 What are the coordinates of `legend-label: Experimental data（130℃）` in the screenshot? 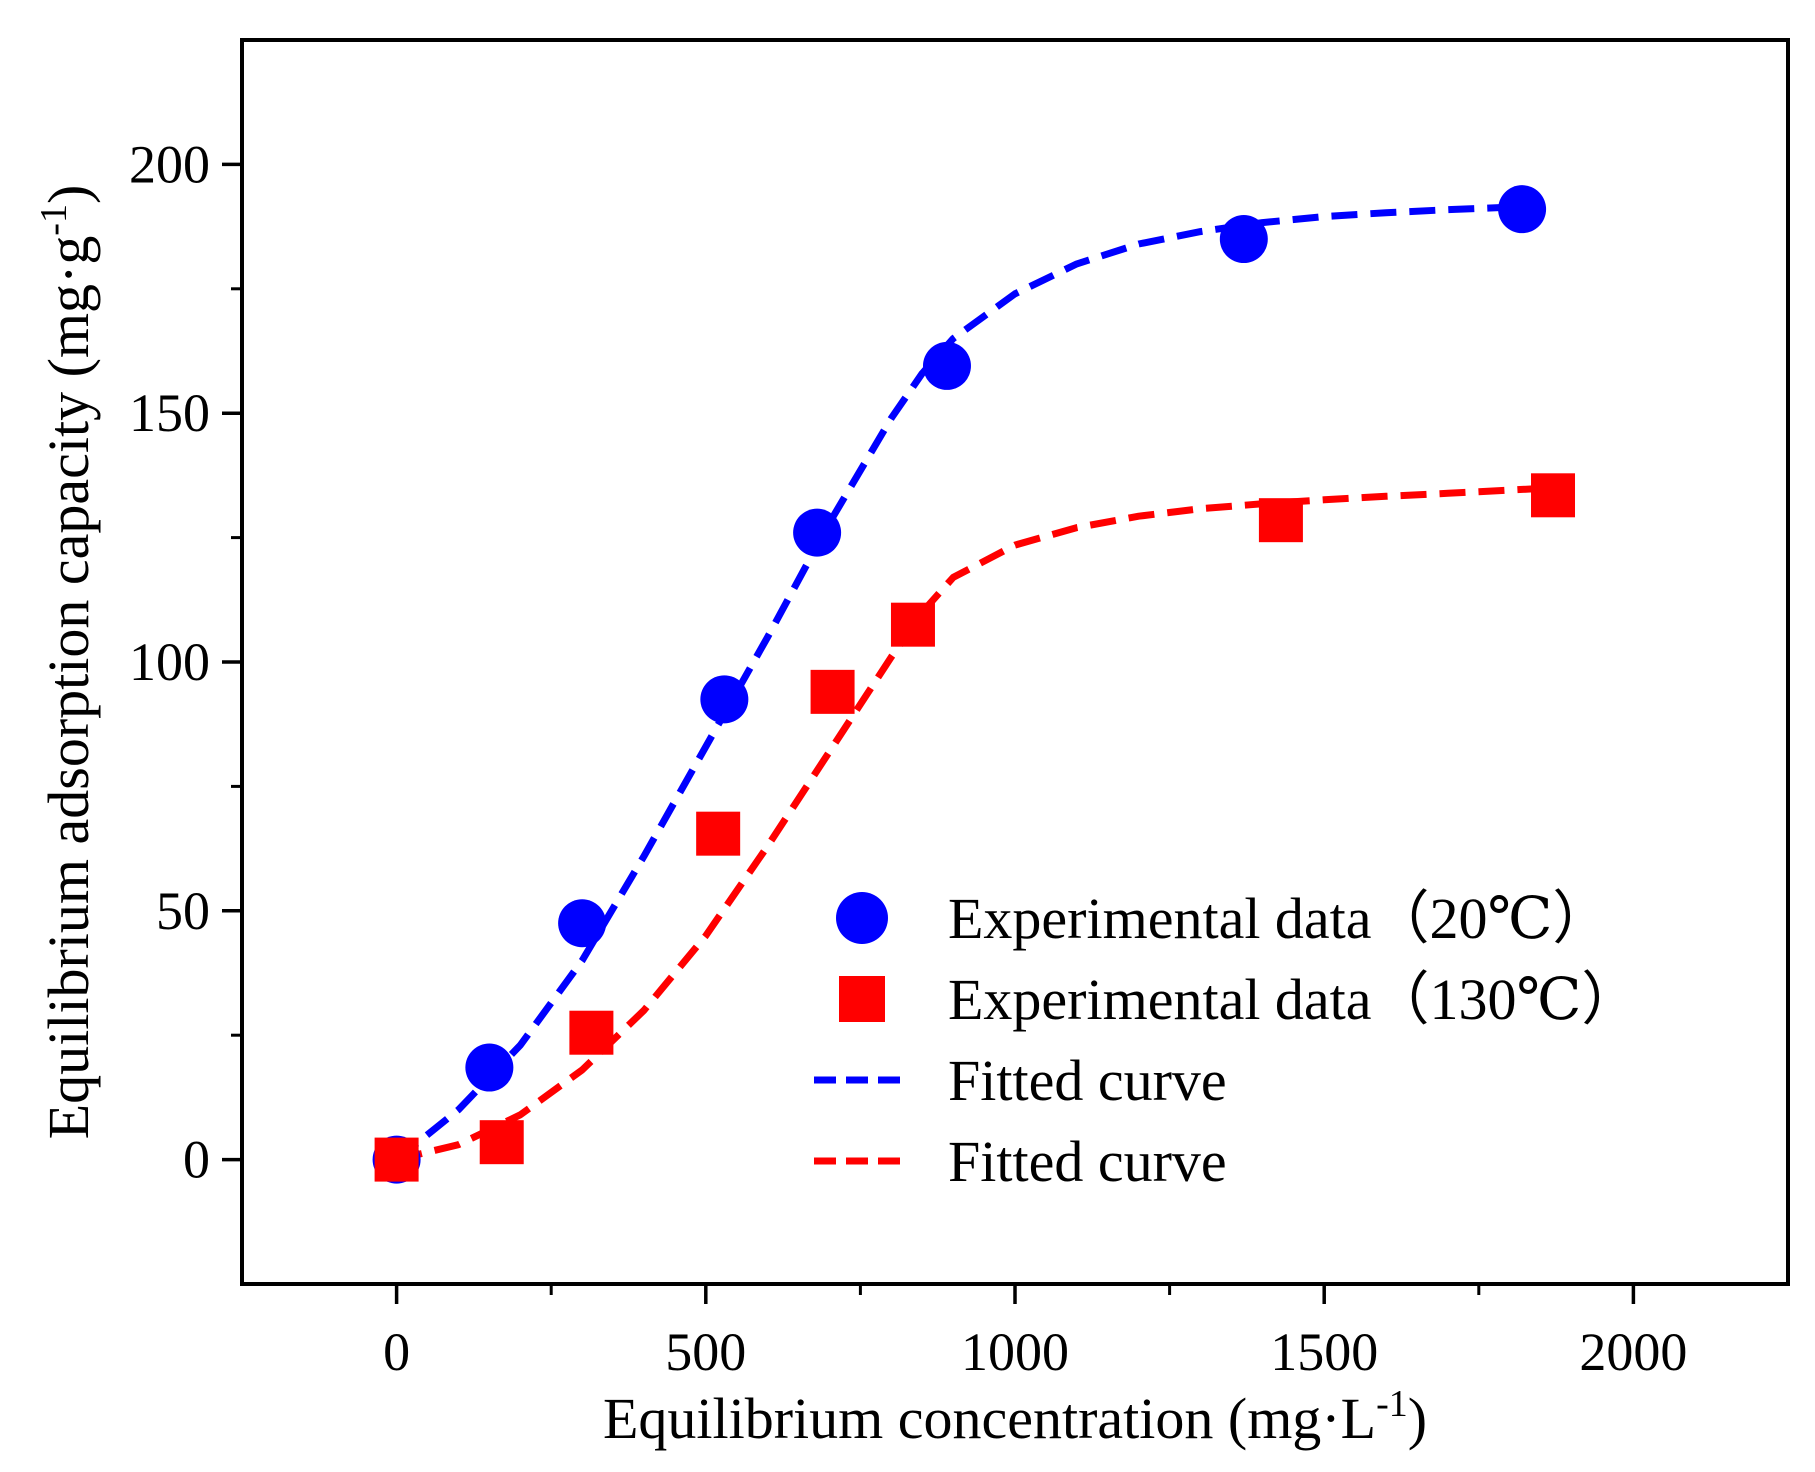 It's located at (1293, 999).